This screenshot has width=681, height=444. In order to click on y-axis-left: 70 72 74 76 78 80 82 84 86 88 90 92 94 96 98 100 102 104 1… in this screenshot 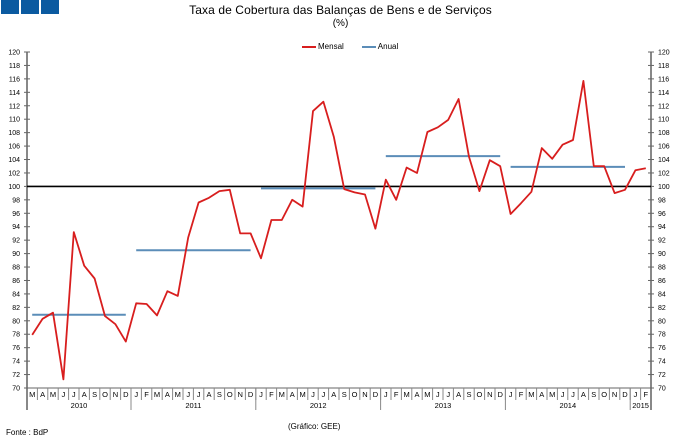, I will do `click(19, 230)`.